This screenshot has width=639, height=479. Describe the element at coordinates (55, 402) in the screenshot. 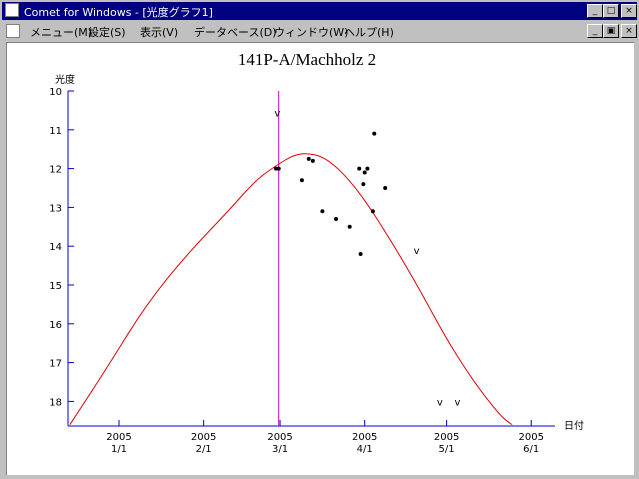

I see `y-tick-label: 18` at that location.